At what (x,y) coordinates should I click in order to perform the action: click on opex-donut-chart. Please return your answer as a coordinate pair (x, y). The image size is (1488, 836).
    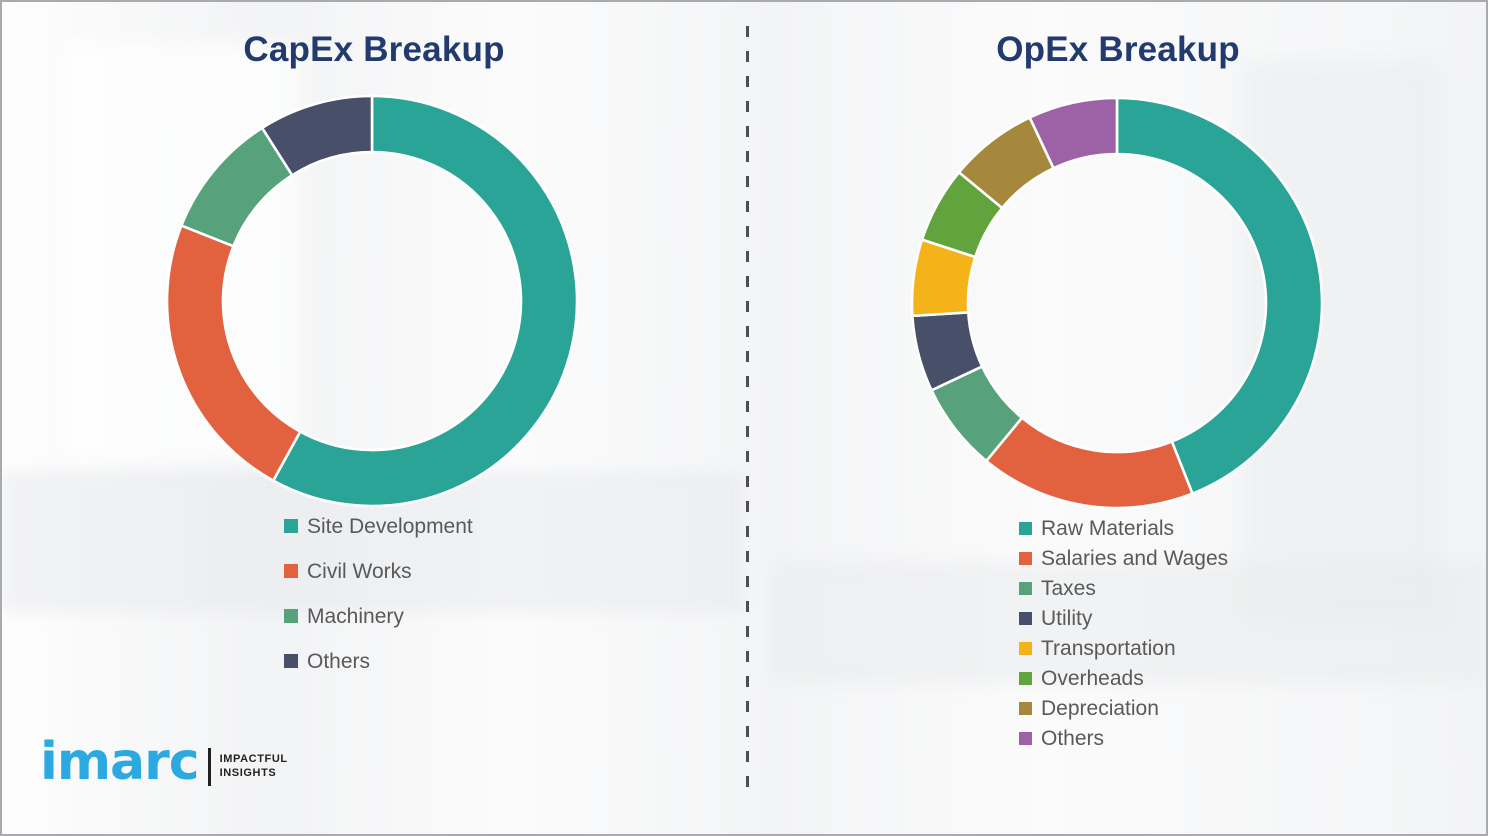
    Looking at the image, I should click on (1117, 303).